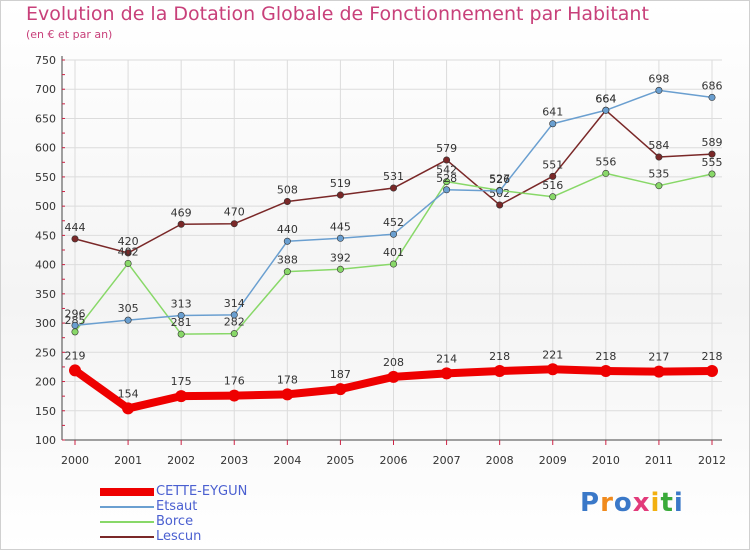 This screenshot has height=550, width=750. I want to click on x-tick-label: 2000, so click(75, 460).